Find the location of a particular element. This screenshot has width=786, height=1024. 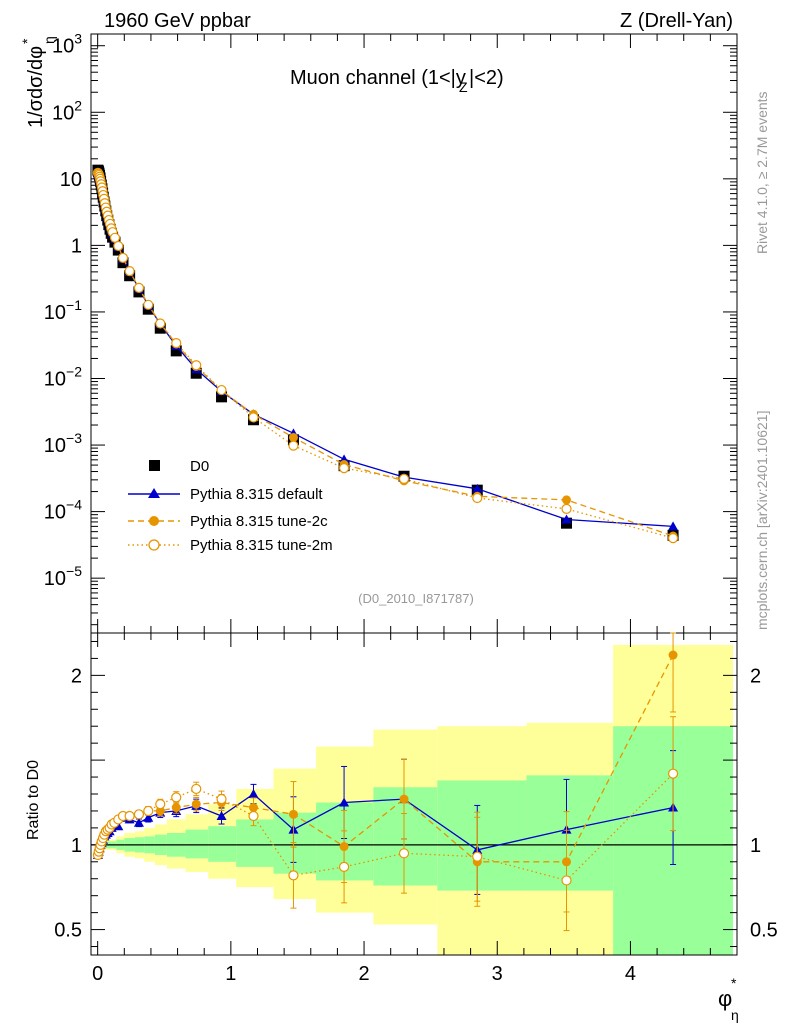

y-tick-label: 10⁻² is located at coordinates (63, 376).